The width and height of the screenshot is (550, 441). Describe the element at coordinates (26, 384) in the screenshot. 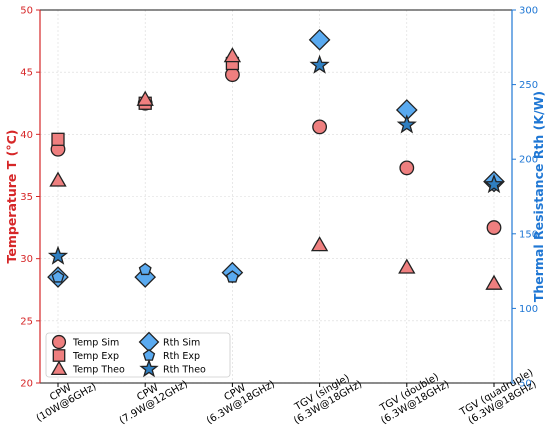

I see `left-tick-label: 20` at that location.